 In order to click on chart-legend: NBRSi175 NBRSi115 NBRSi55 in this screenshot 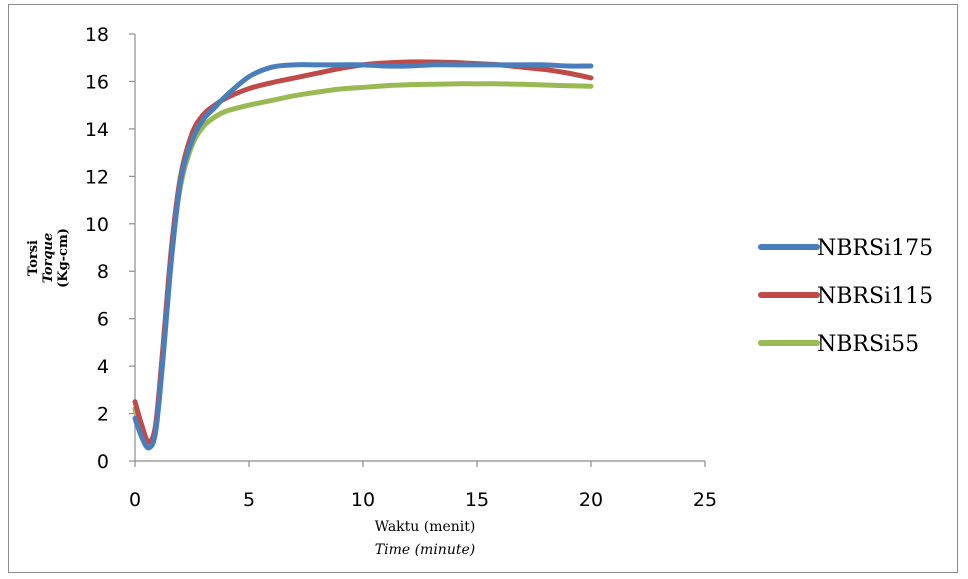, I will do `click(845, 296)`.